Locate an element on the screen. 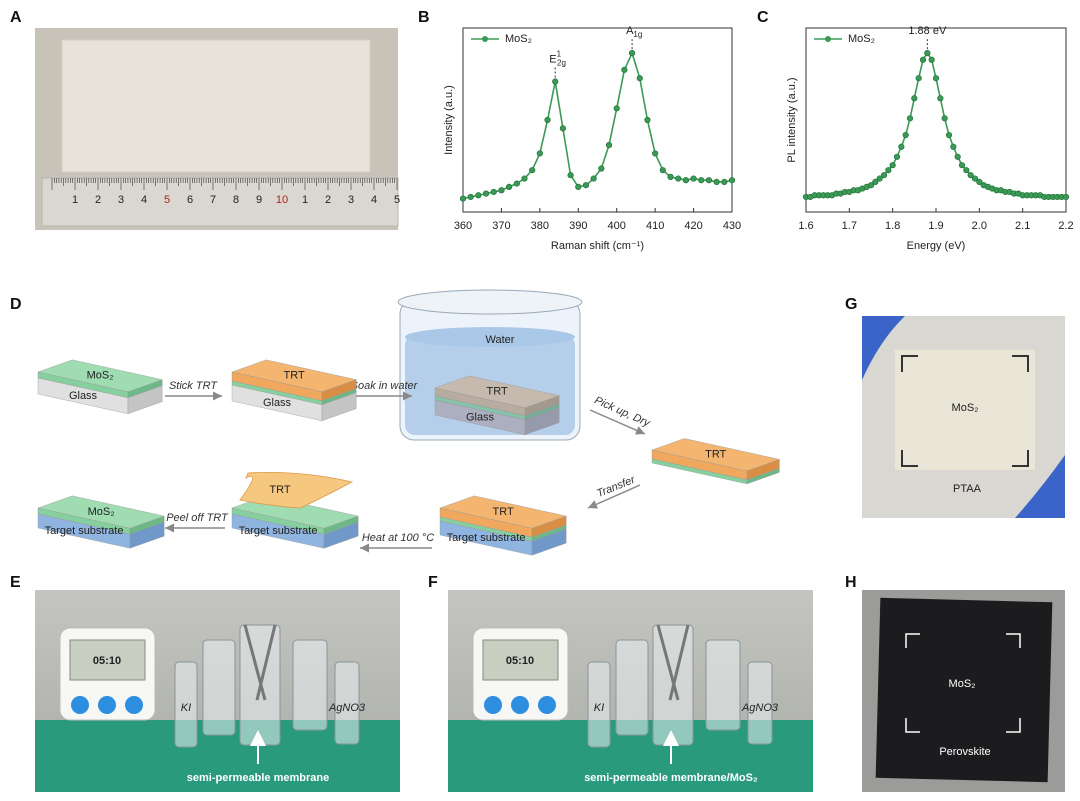  annotation: E1 2g is located at coordinates (557, 59).